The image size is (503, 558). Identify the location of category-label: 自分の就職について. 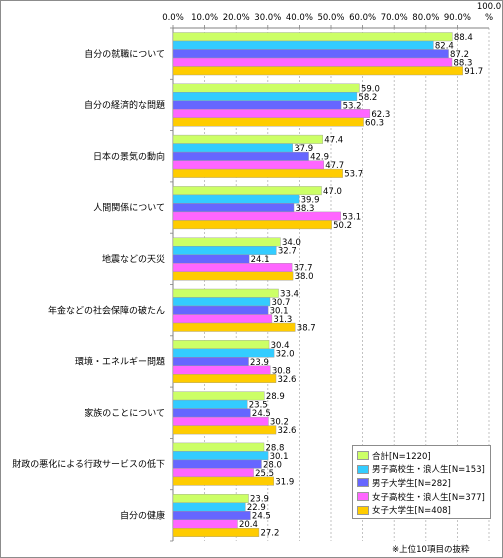
(124, 54).